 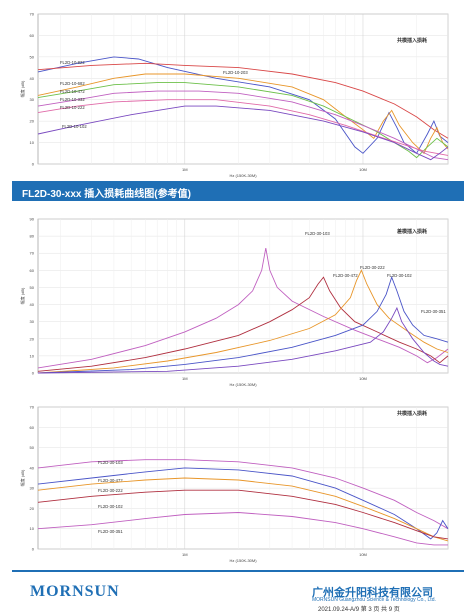 I want to click on series-label: FL2D-10-472, so click(x=72, y=91).